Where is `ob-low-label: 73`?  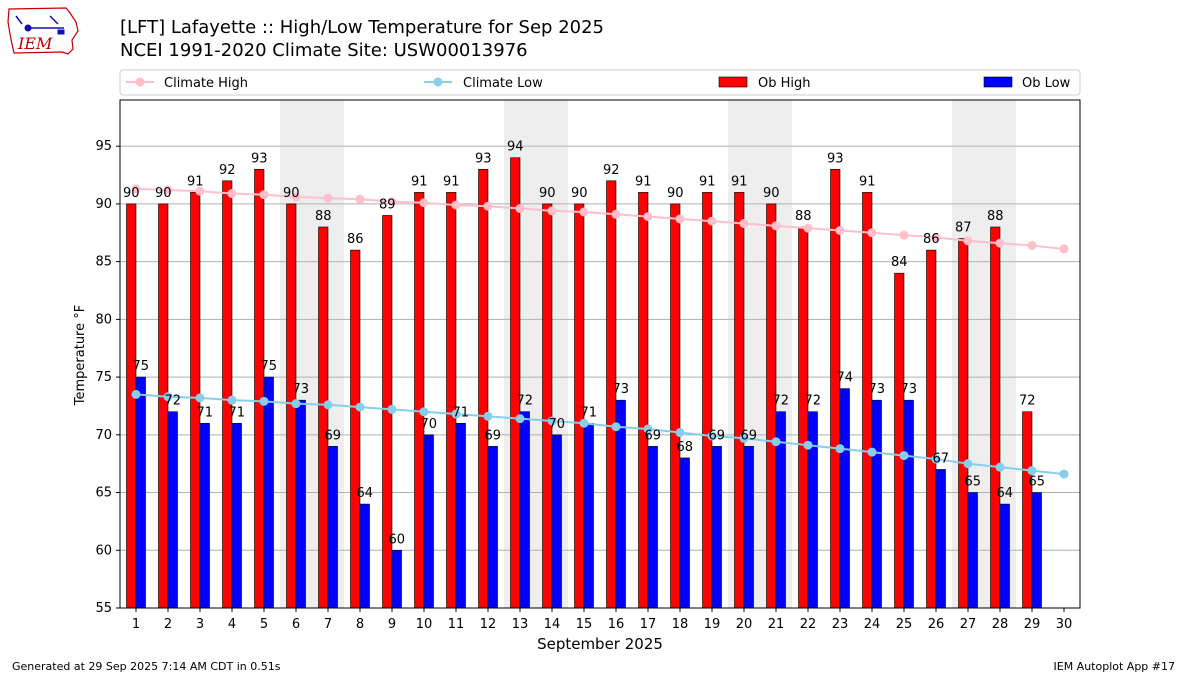
ob-low-label: 73 is located at coordinates (876, 389).